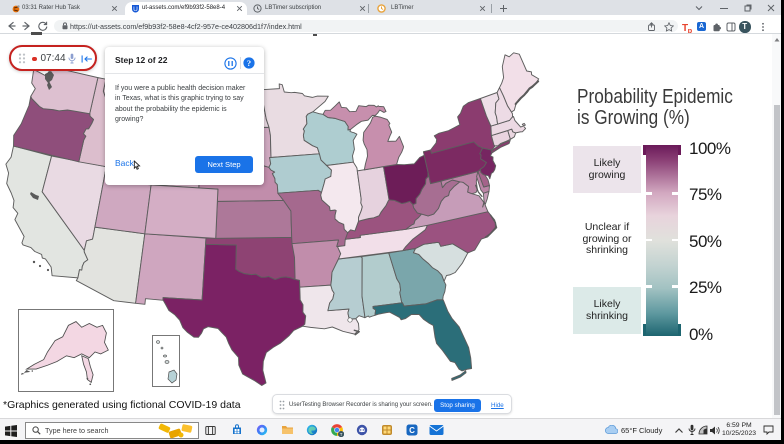  I want to click on svg-text: U, so click(135, 9).